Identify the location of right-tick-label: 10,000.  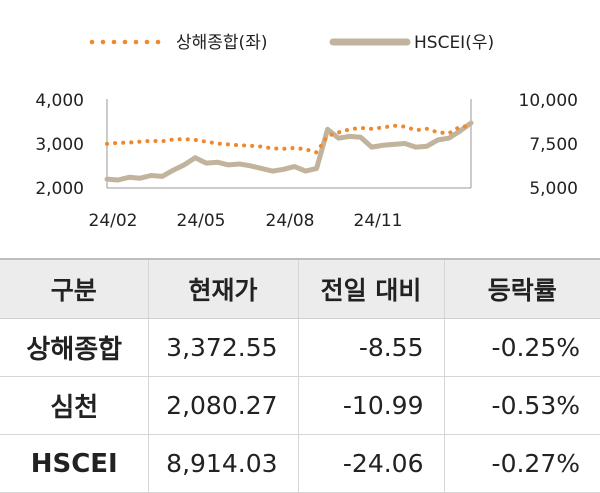
(548, 101).